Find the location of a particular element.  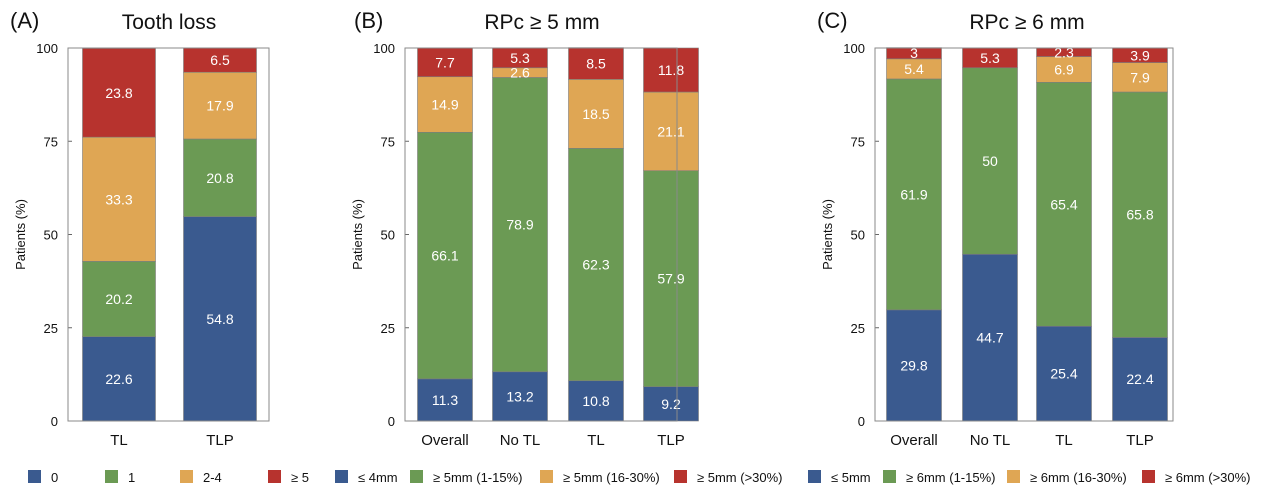

legend-label: ≥ 5 is located at coordinates (300, 477).